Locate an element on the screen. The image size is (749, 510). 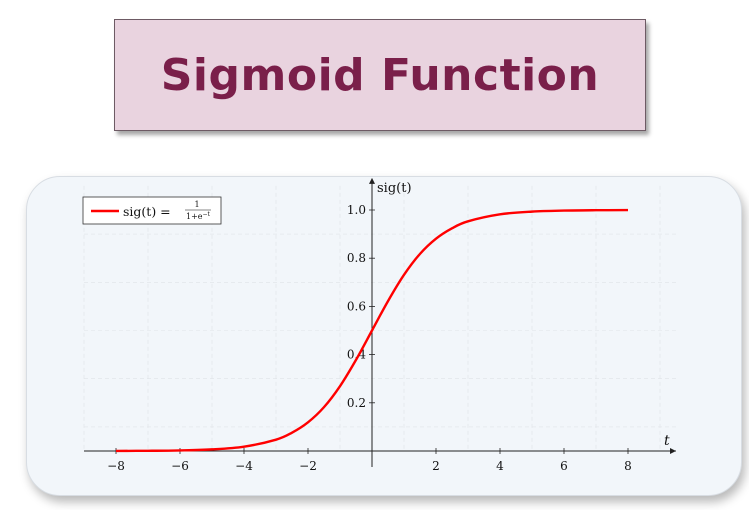
legend-numerator: 1 is located at coordinates (196, 204).